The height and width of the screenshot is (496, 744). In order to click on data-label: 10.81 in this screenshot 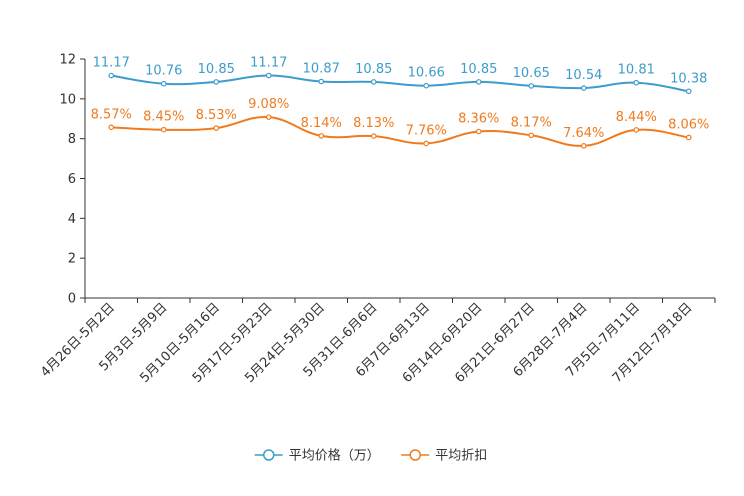, I will do `click(636, 70)`.